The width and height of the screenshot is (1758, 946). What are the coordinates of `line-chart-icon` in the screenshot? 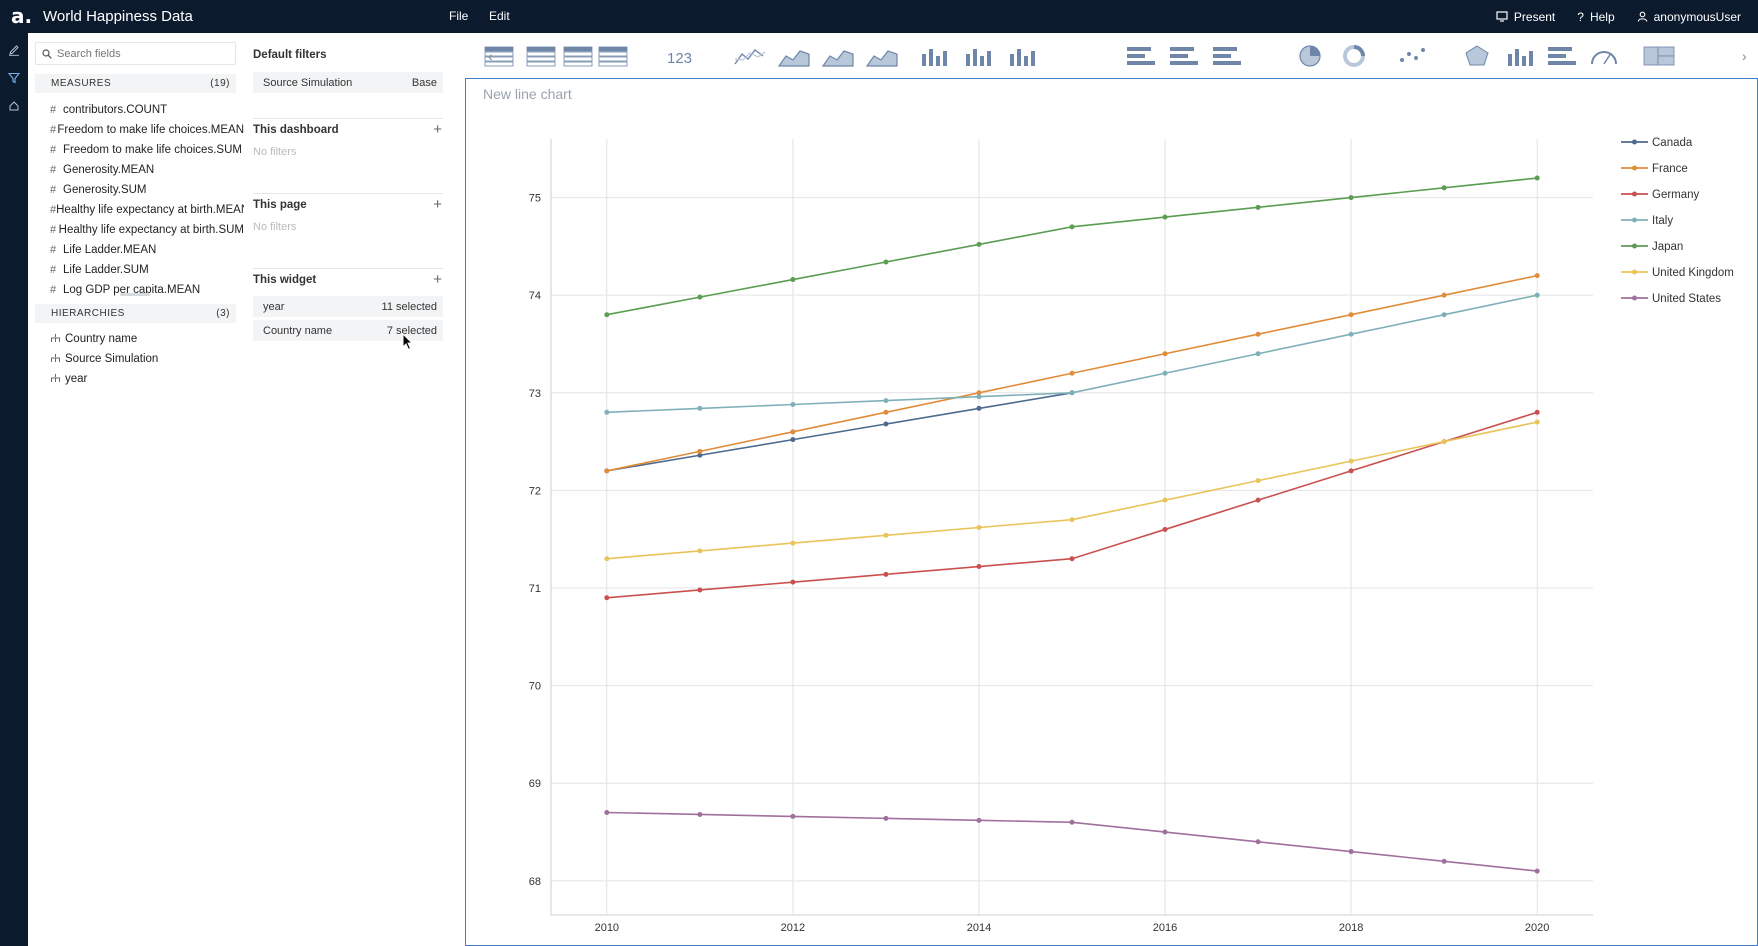 It's located at (750, 56).